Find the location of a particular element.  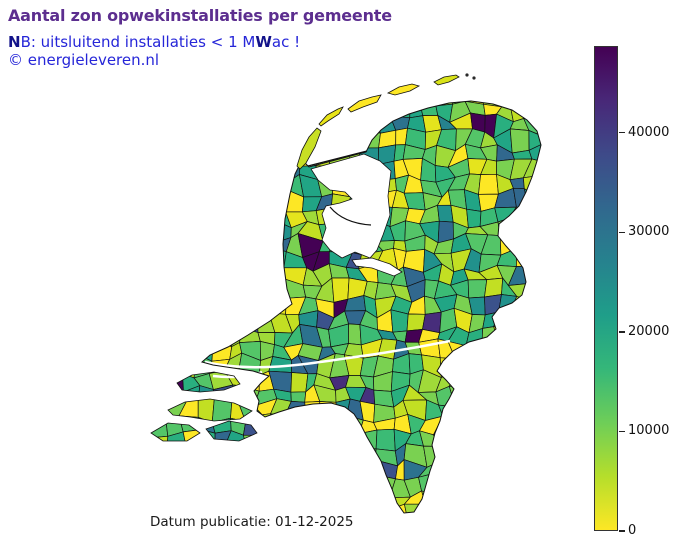

note-text-mid: B: uitsluitend installaties < 1 M is located at coordinates (138, 42).